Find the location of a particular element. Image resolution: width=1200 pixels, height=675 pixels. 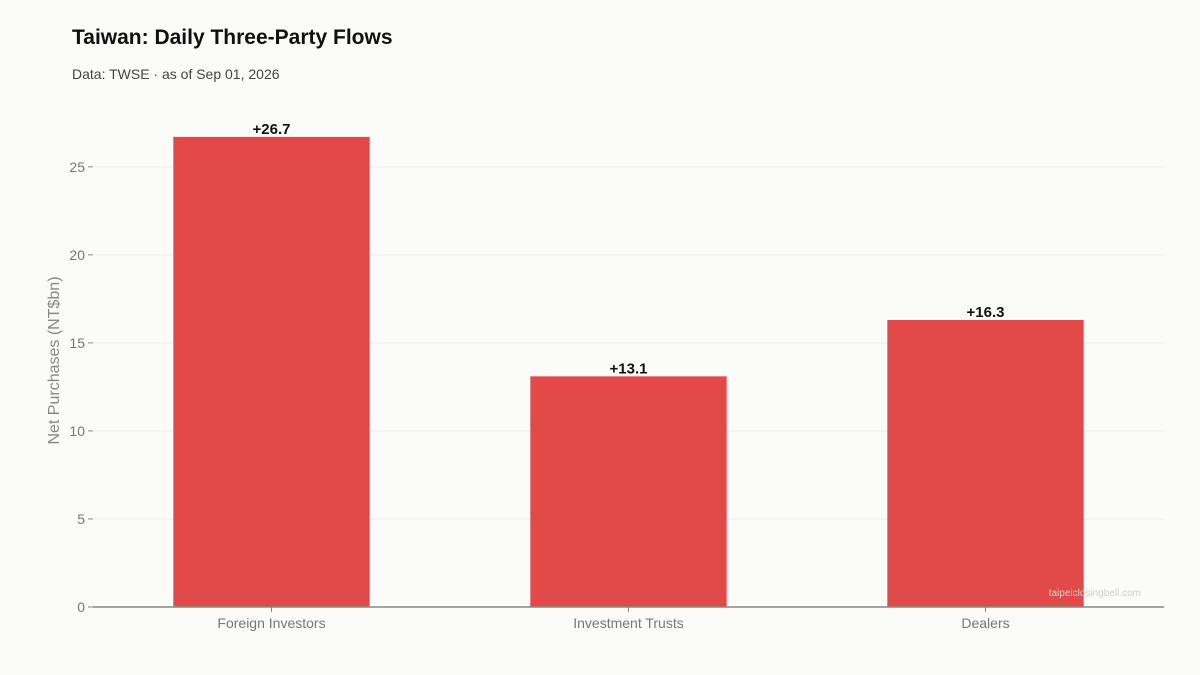

y-tick-label: 15 is located at coordinates (77, 343).